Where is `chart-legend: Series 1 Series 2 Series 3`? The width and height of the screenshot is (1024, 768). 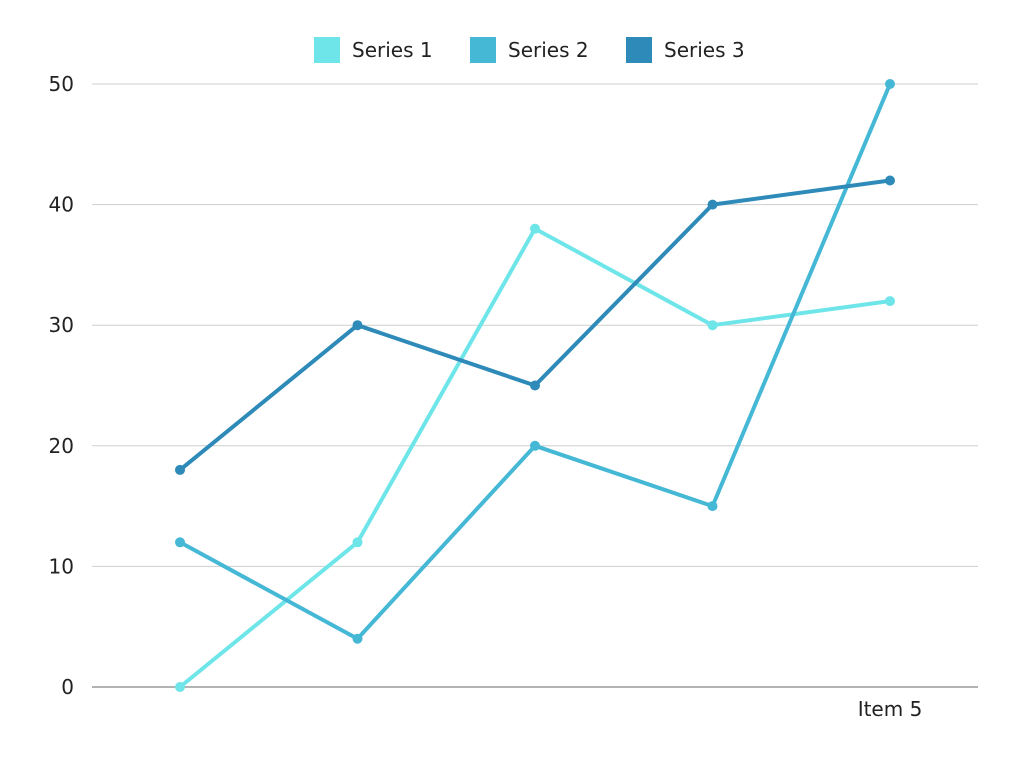 chart-legend: Series 1 Series 2 Series 3 is located at coordinates (529, 50).